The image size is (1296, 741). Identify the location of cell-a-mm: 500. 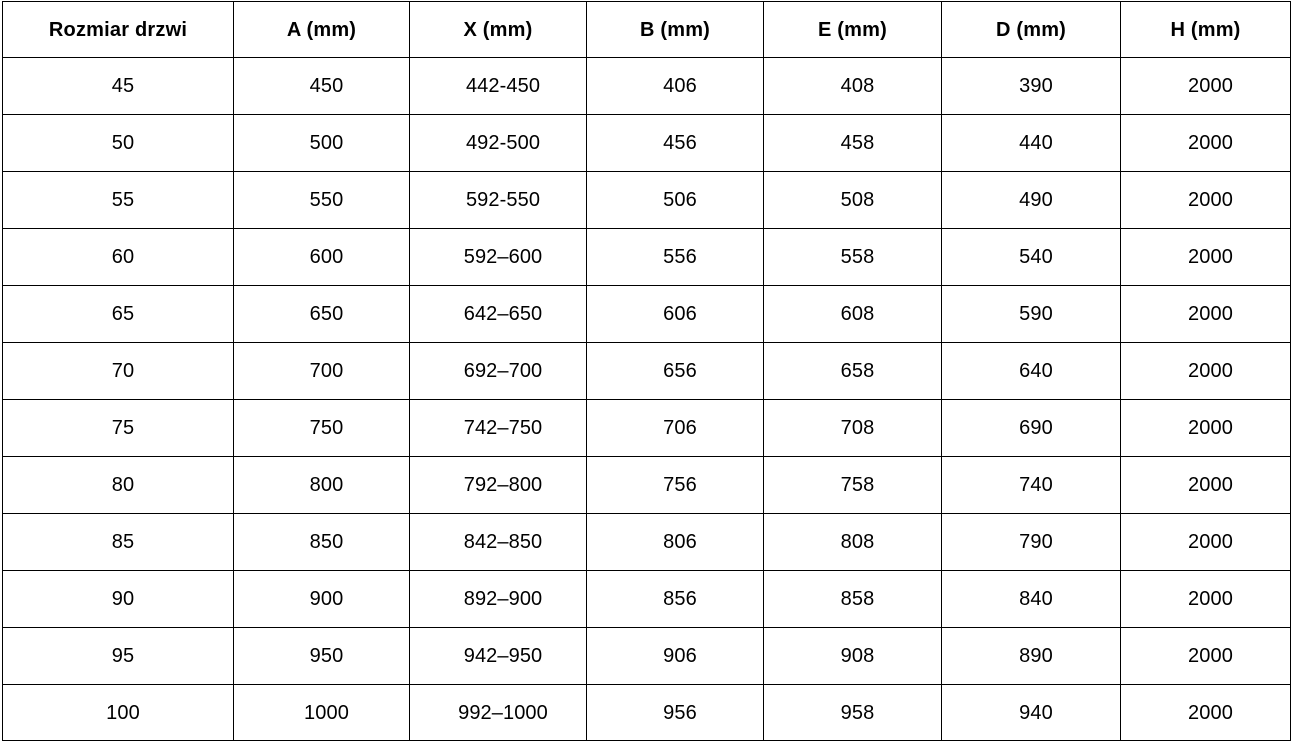
(321, 143).